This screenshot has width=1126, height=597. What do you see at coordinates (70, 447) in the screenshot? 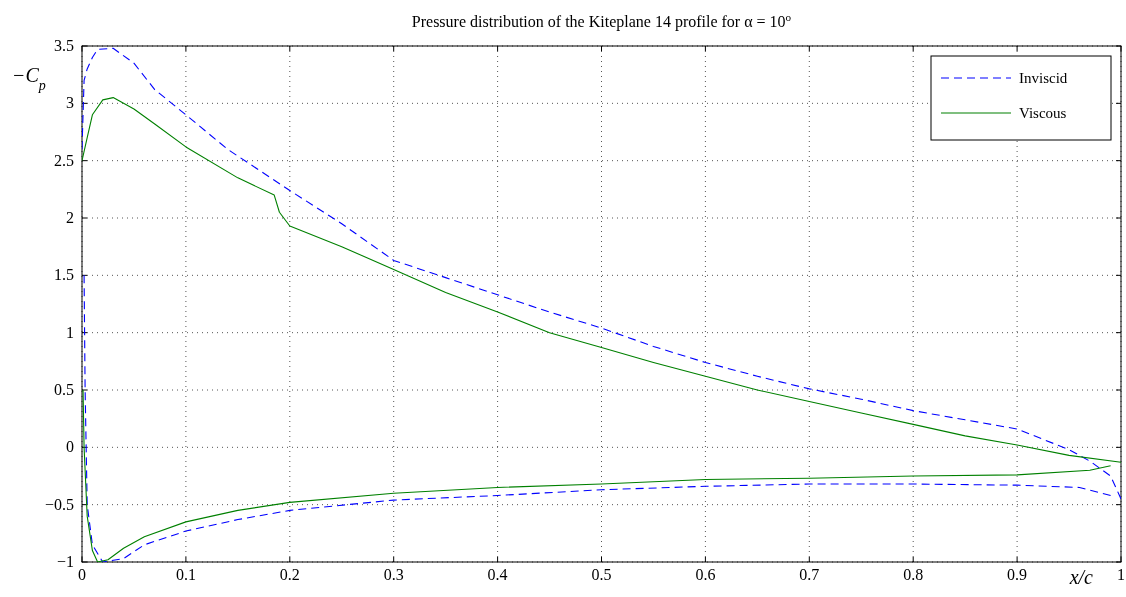
I see `y-tick-label: 0` at bounding box center [70, 447].